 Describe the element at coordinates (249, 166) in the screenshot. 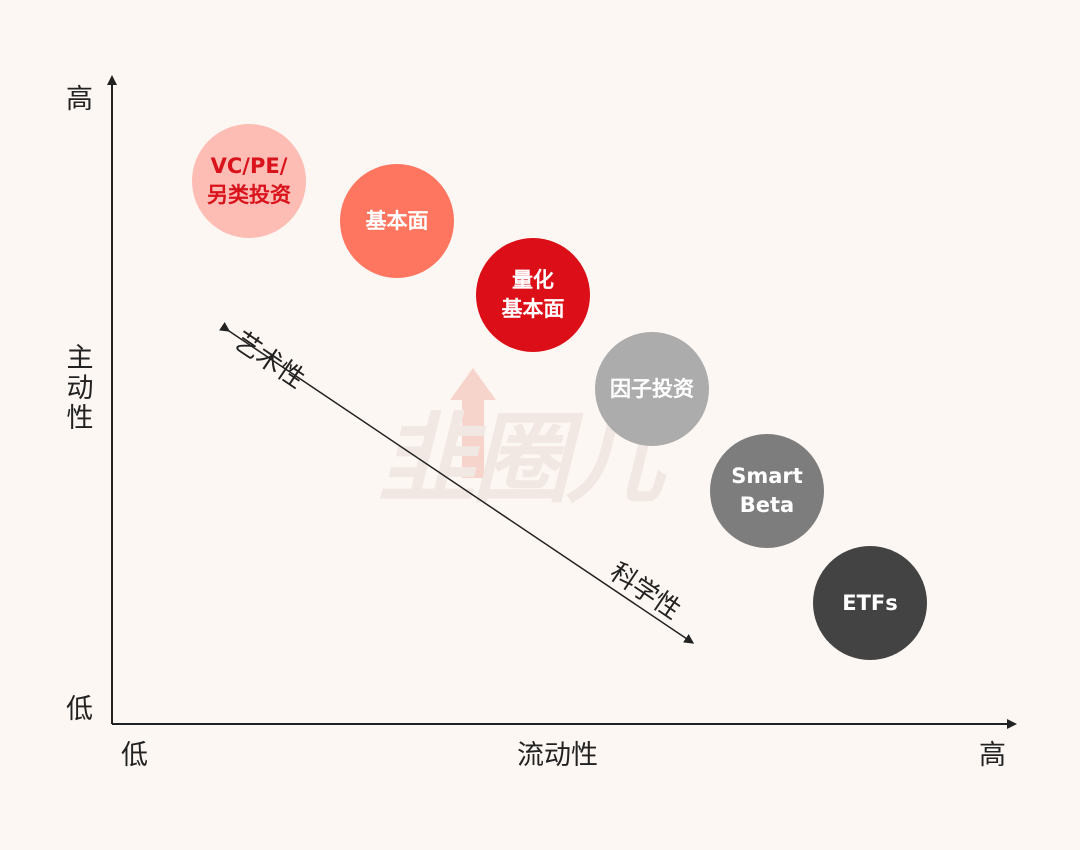

I see `bubble-line: VC/PE/` at that location.